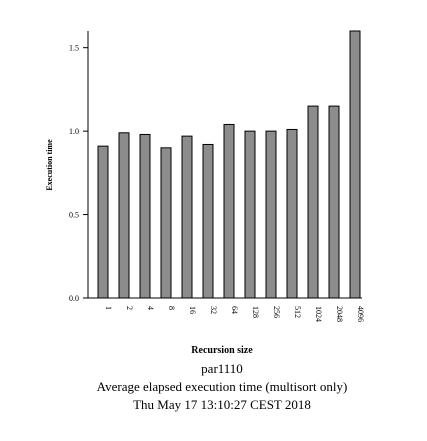  I want to click on x-tick-label: 4, so click(150, 308).